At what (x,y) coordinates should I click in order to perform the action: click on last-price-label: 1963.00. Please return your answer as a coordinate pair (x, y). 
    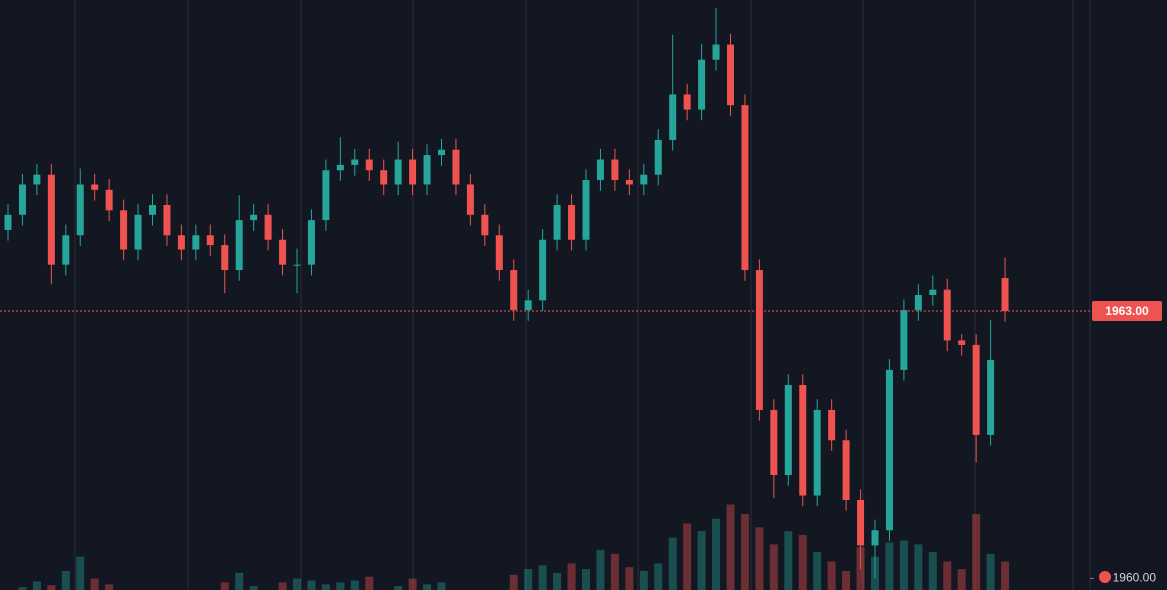
    Looking at the image, I should click on (1127, 311).